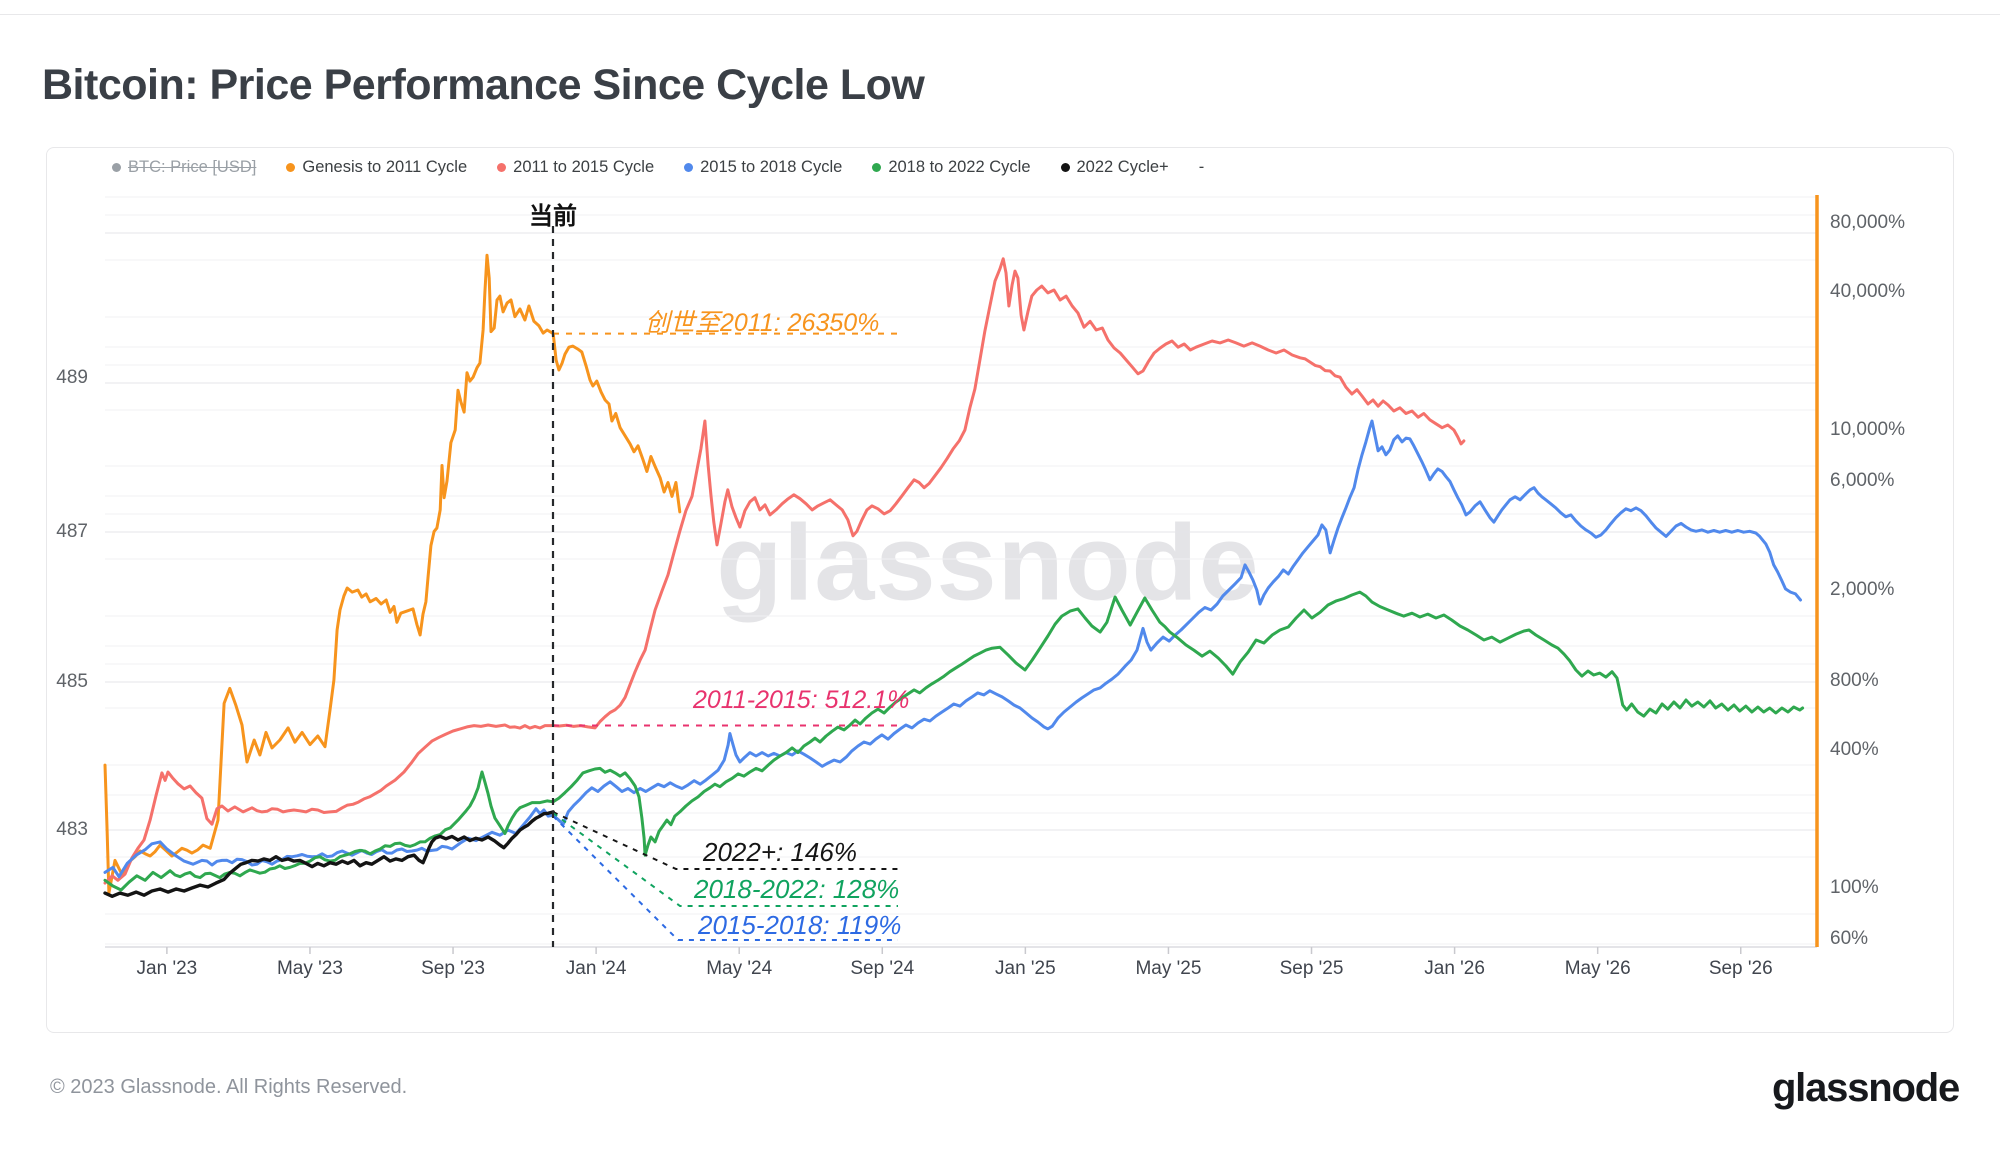  I want to click on legend-item-label: 2018 to 2022 Cycle, so click(959, 167).